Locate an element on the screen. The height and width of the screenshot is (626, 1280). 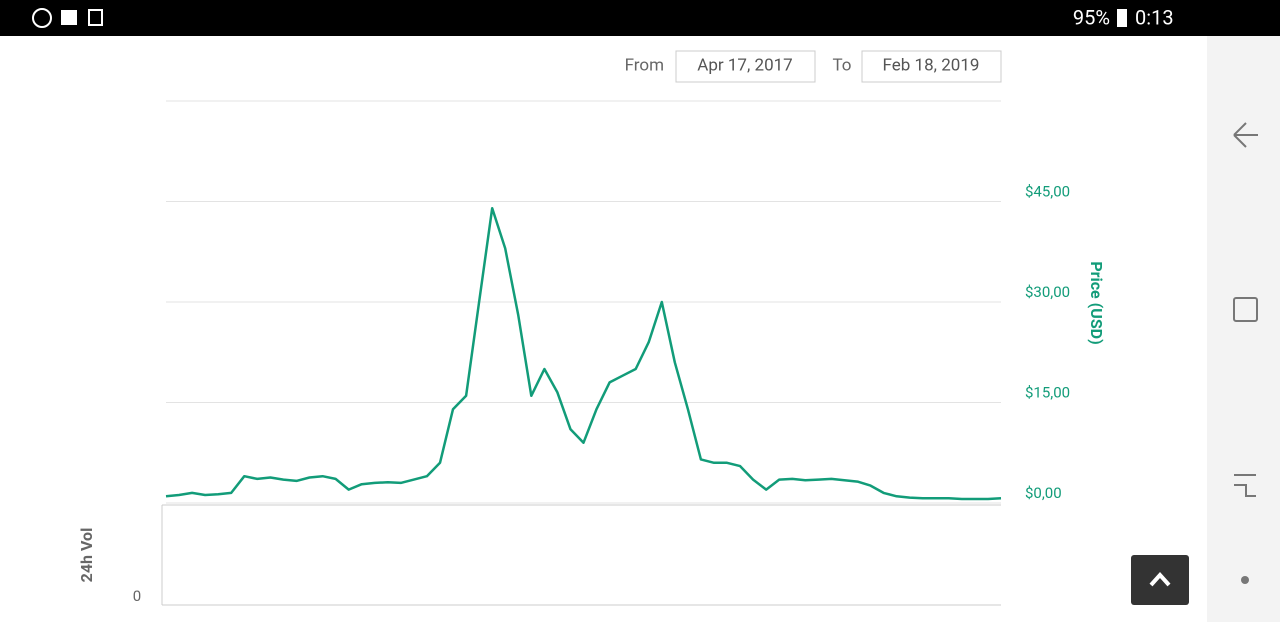
status-bar is located at coordinates (640, 18).